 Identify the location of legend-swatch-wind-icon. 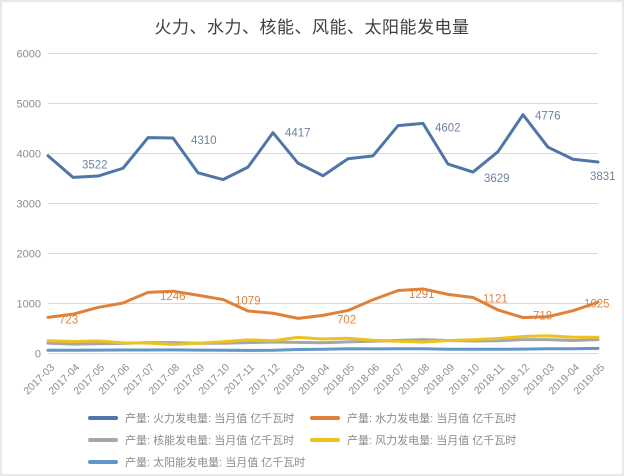
(325, 440).